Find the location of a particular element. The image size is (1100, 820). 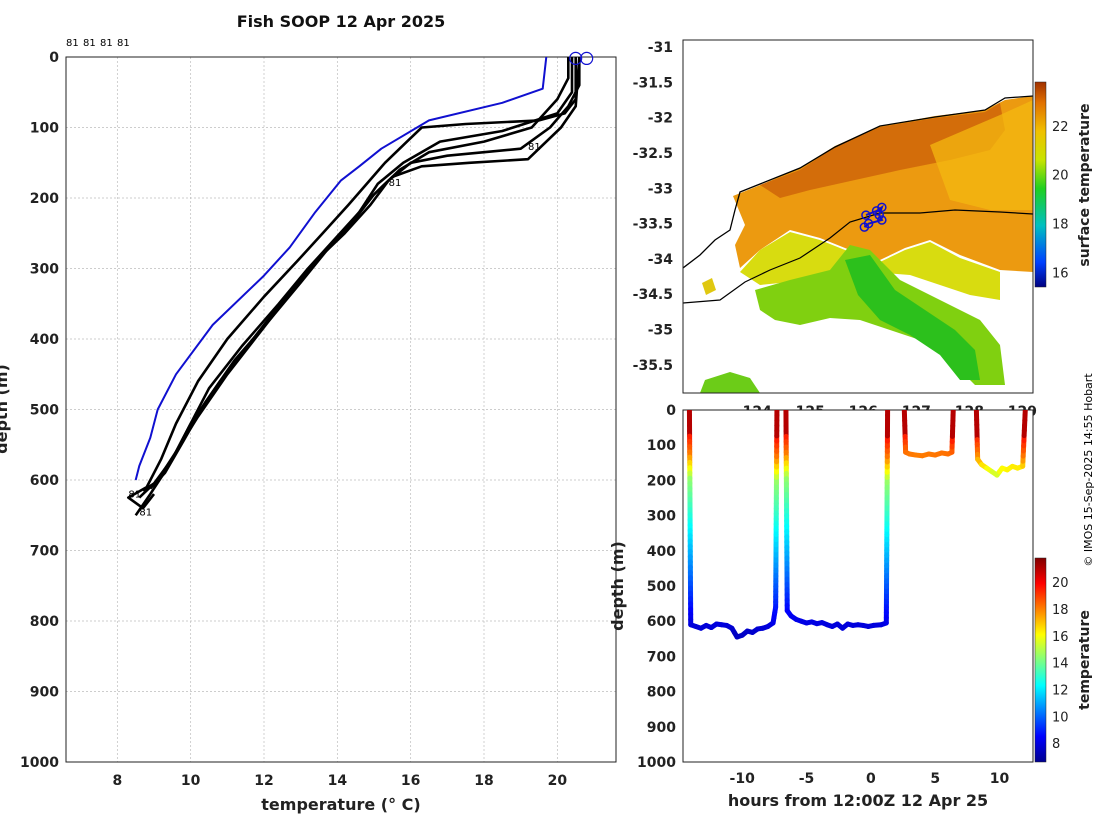

surface-position-marker is located at coordinates (576, 58).